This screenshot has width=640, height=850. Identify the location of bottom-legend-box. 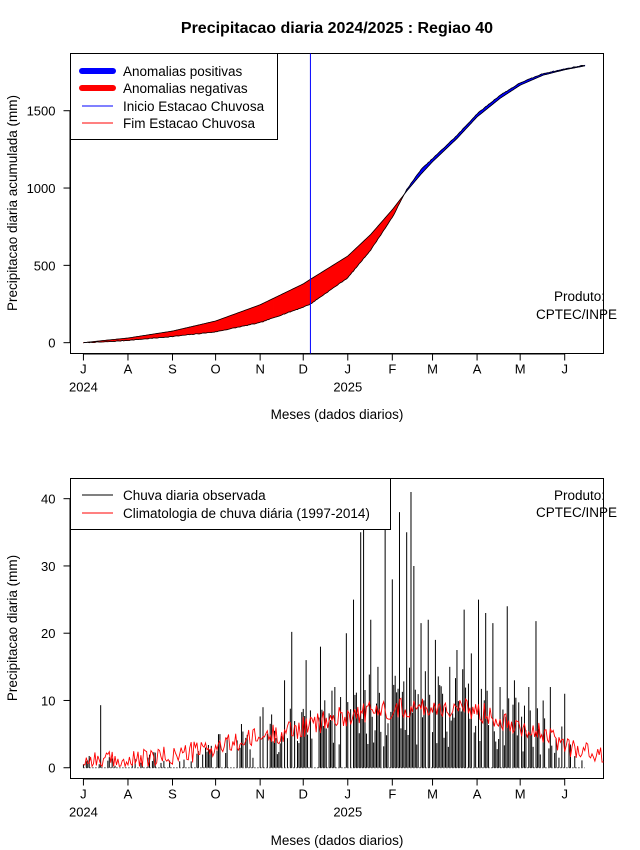
(230, 504).